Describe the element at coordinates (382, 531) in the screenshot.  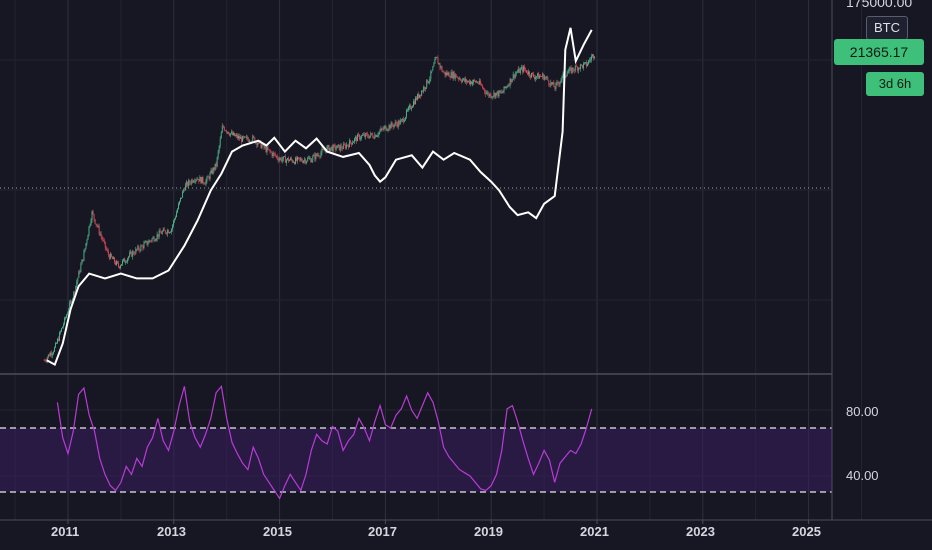
I see `x-tick-2017: 2017` at that location.